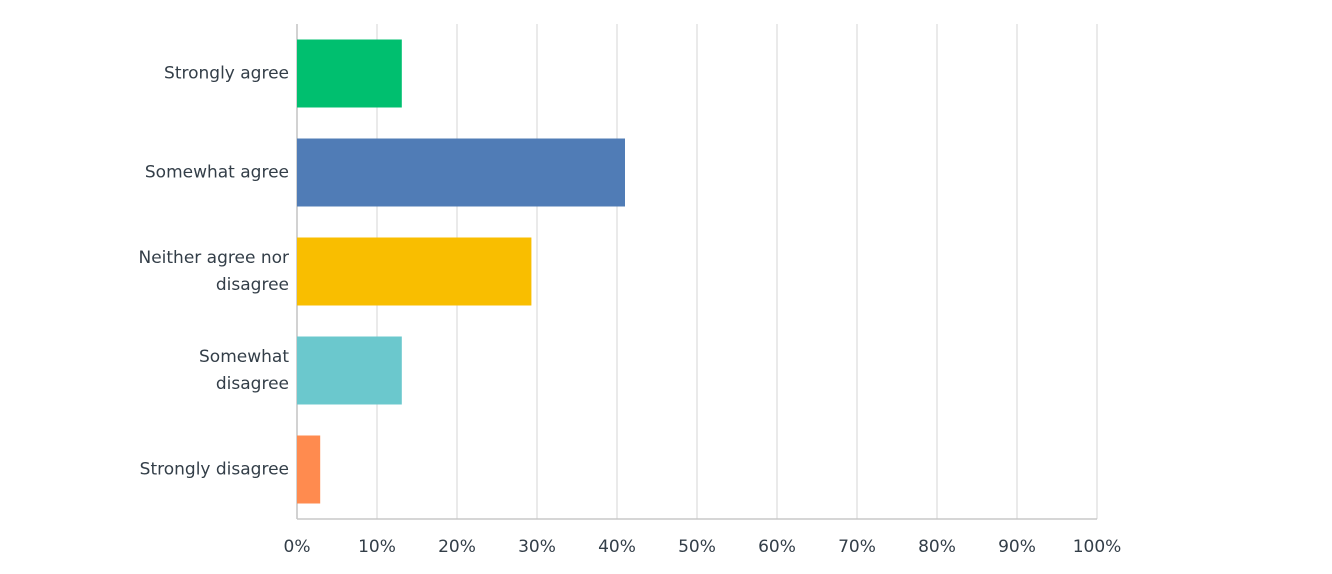 This screenshot has width=1332, height=574. What do you see at coordinates (537, 547) in the screenshot?
I see `x-tick-label: 30%` at bounding box center [537, 547].